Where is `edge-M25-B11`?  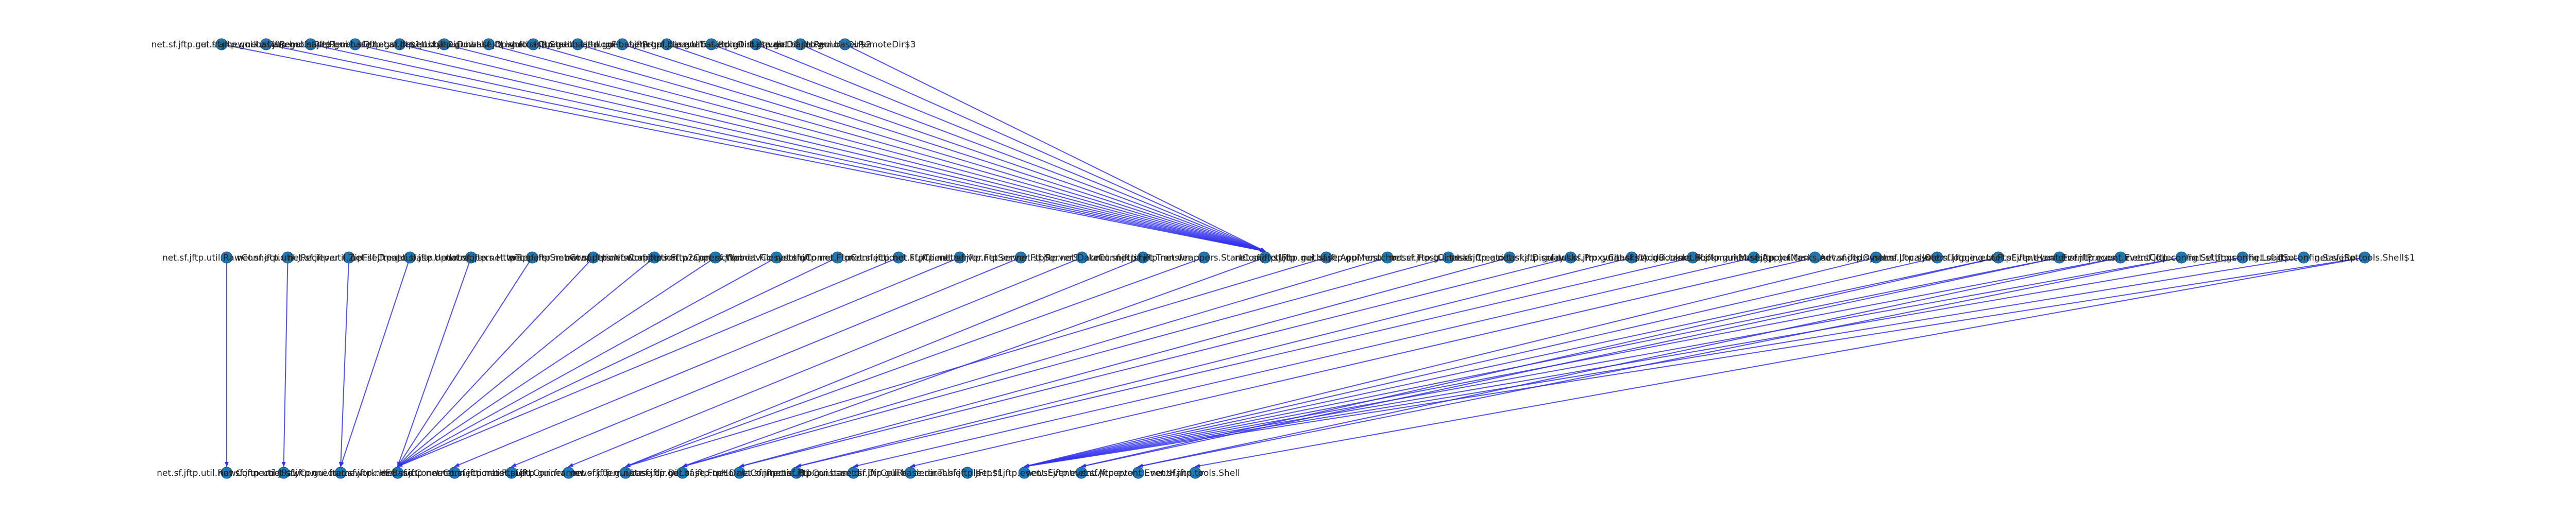 edge-M25-B11 is located at coordinates (1303, 362).